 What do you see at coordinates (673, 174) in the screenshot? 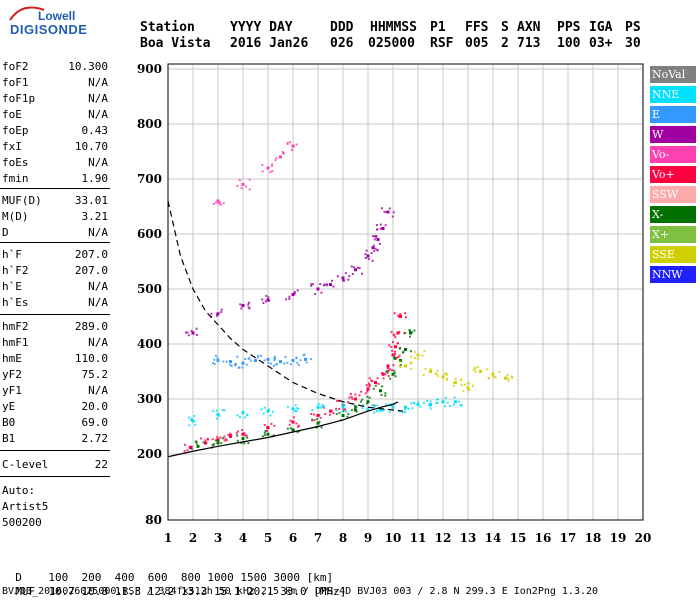
I see `legend-item-vo: Vo+` at bounding box center [673, 174].